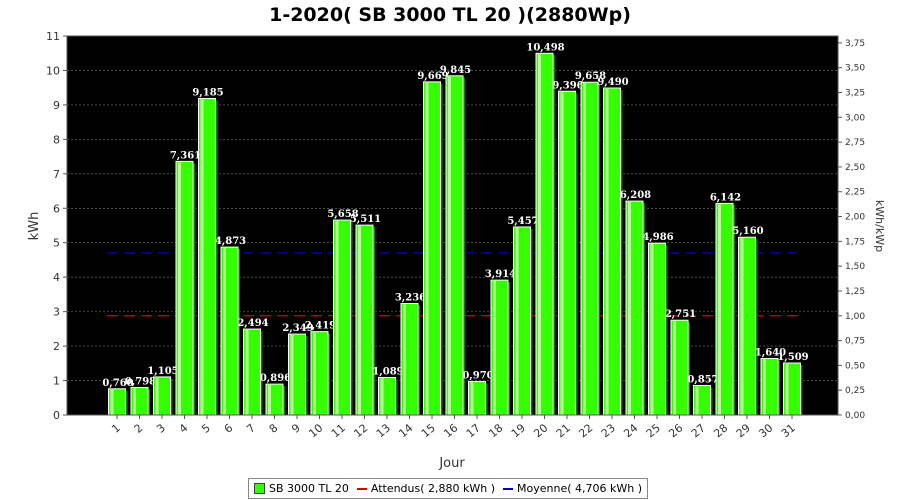 The width and height of the screenshot is (900, 500). What do you see at coordinates (855, 218) in the screenshot?
I see `y2-tick-label: 2,00` at bounding box center [855, 218].